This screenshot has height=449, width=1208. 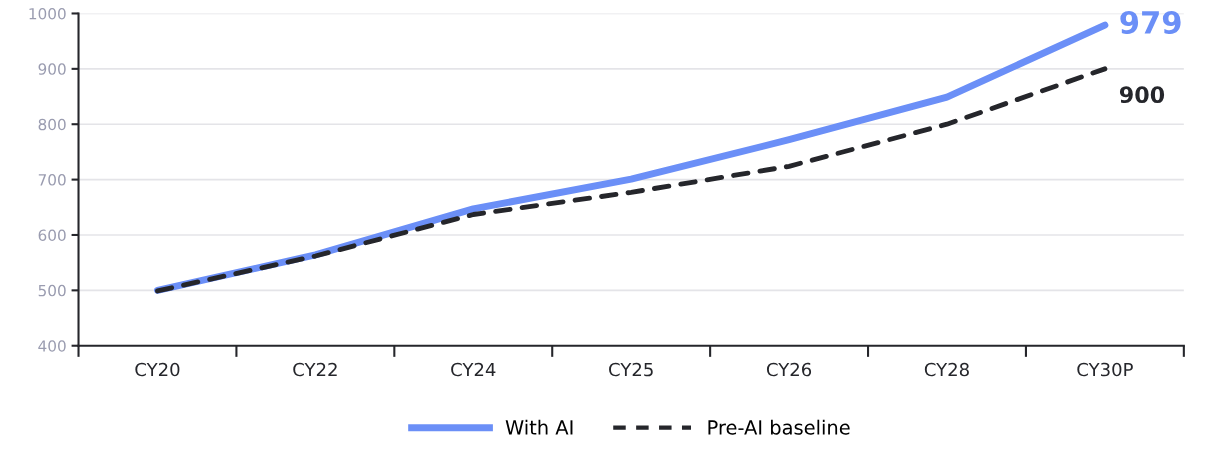 I want to click on data-label: 900, so click(x=1142, y=95).